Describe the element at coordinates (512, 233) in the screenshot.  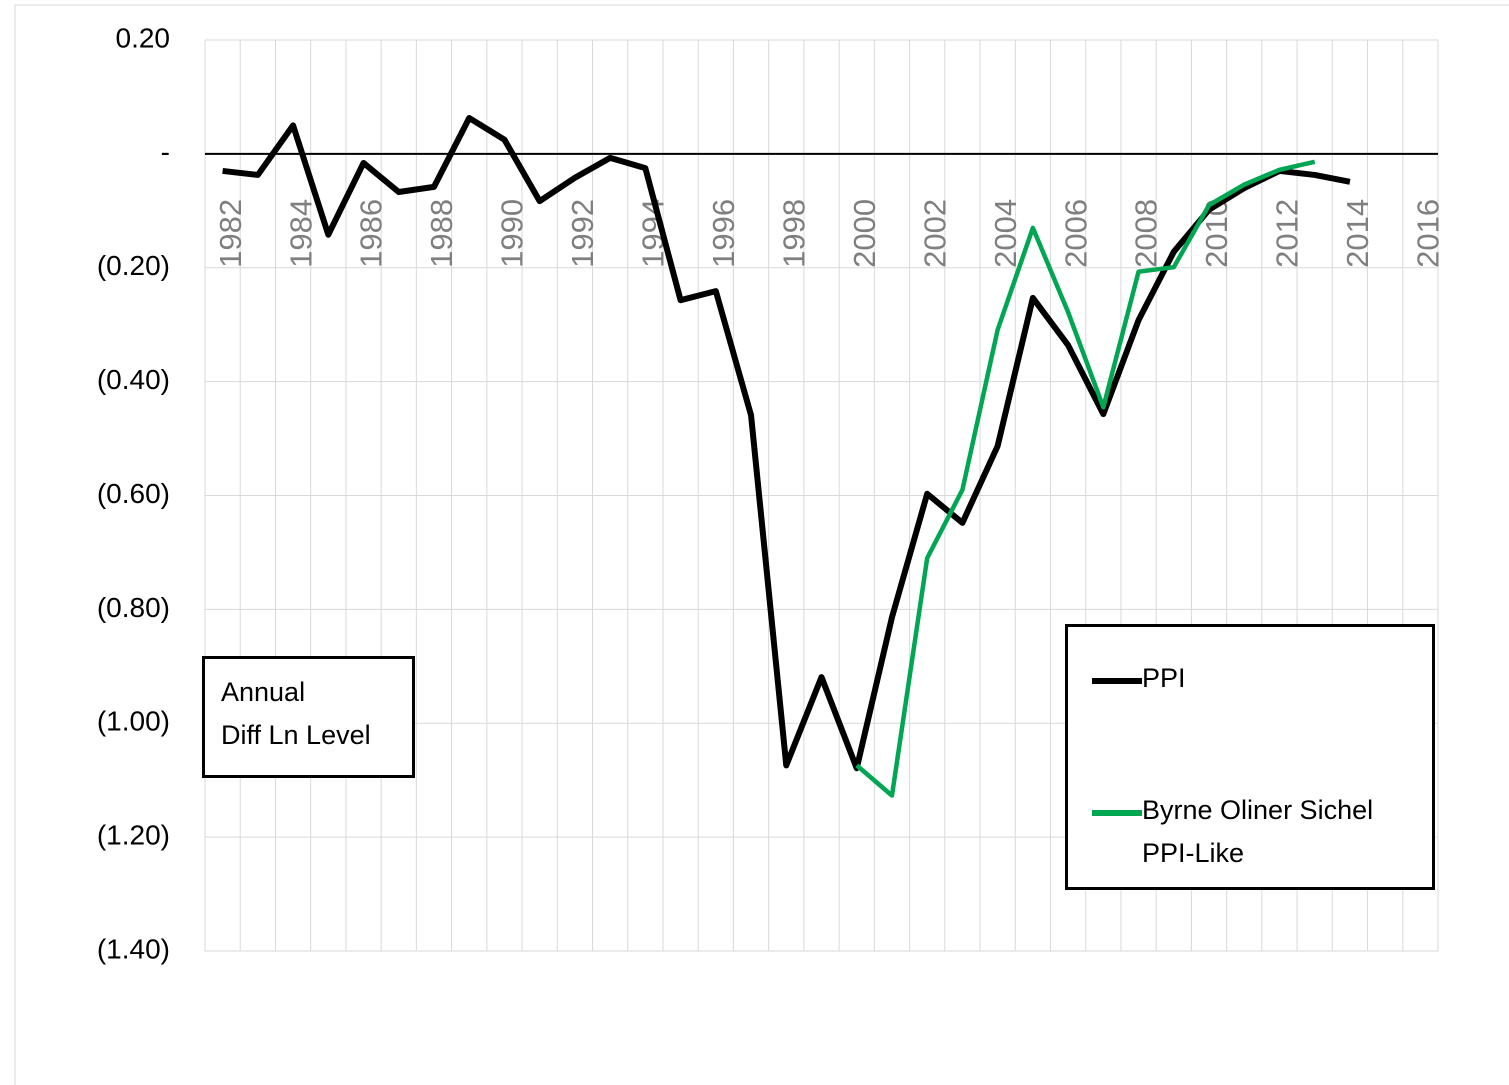
I see `x-tick-label: 1990` at that location.